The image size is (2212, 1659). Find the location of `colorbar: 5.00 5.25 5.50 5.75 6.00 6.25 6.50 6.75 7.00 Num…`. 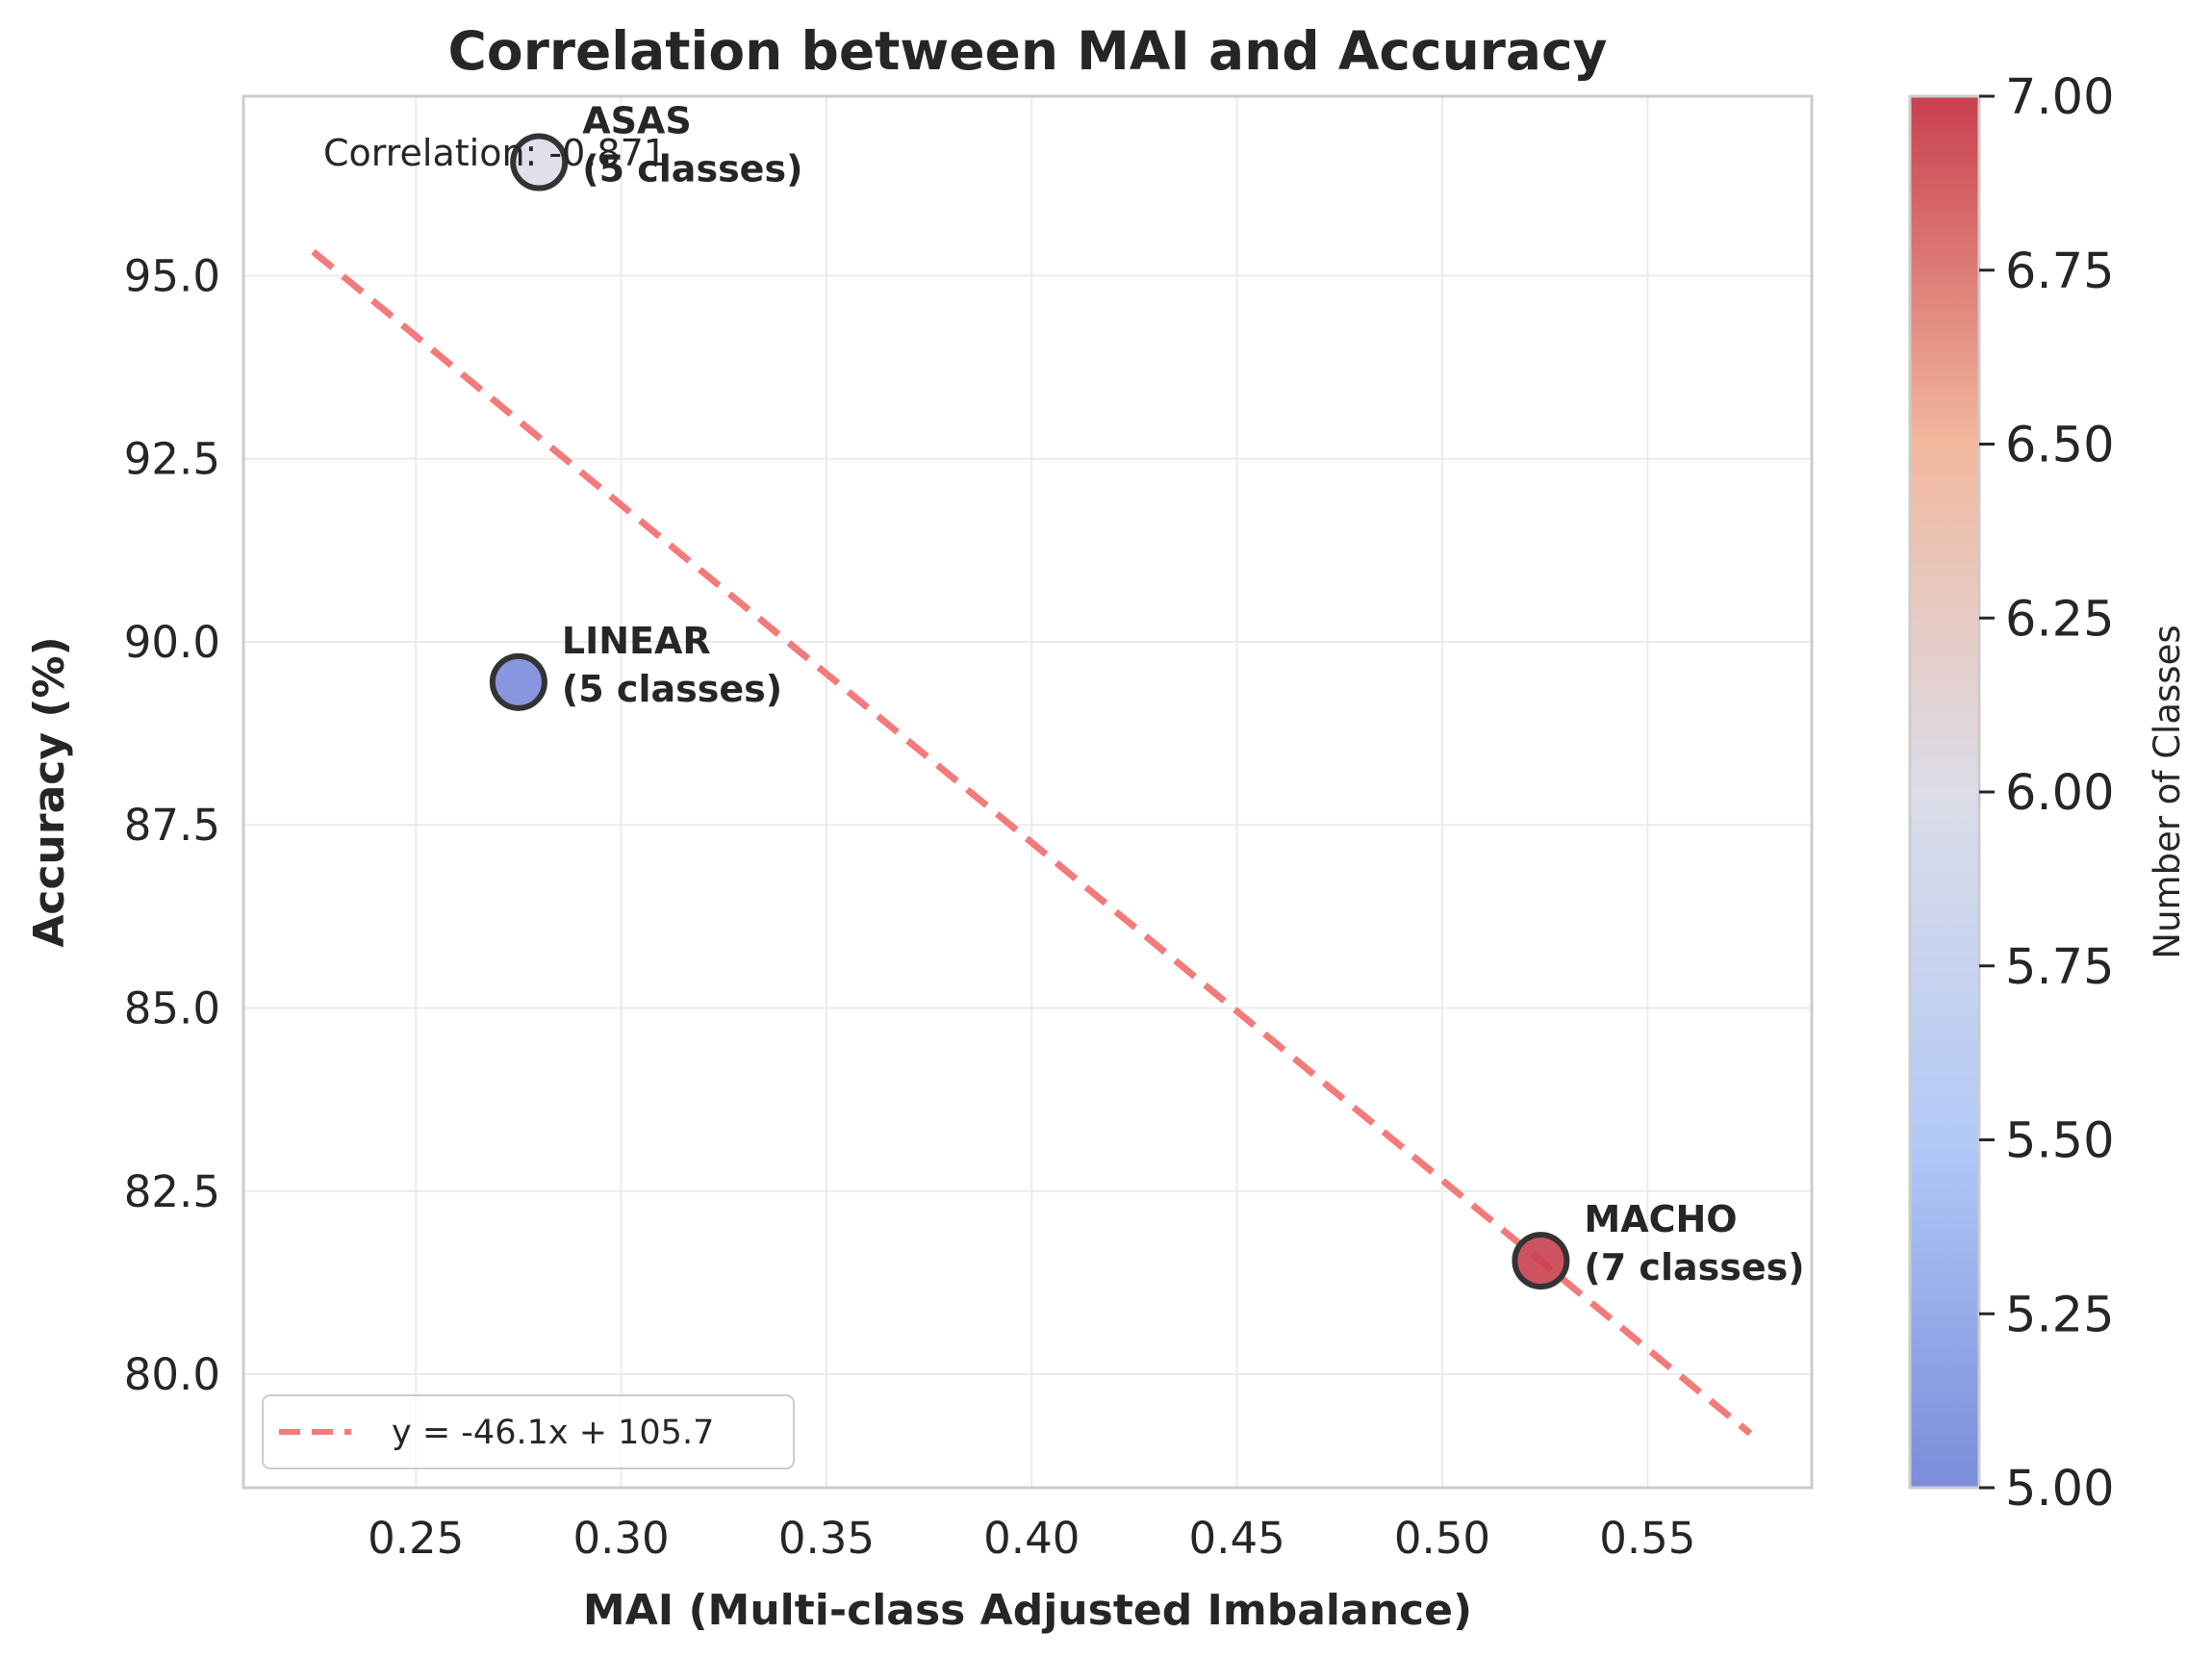

colorbar: 5.00 5.25 5.50 5.75 6.00 6.25 6.50 6.75 7.00 Num… is located at coordinates (2048, 793).